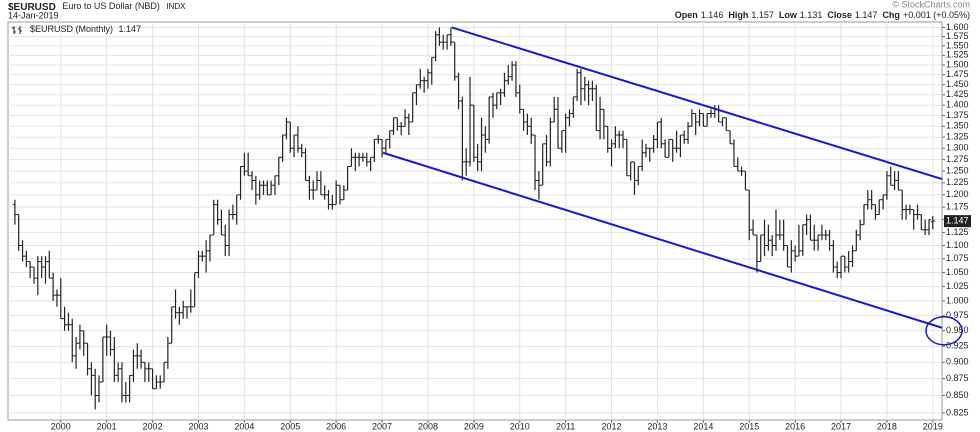 The image size is (980, 432). Describe the element at coordinates (520, 426) in the screenshot. I see `x-tick-label: 2010` at that location.